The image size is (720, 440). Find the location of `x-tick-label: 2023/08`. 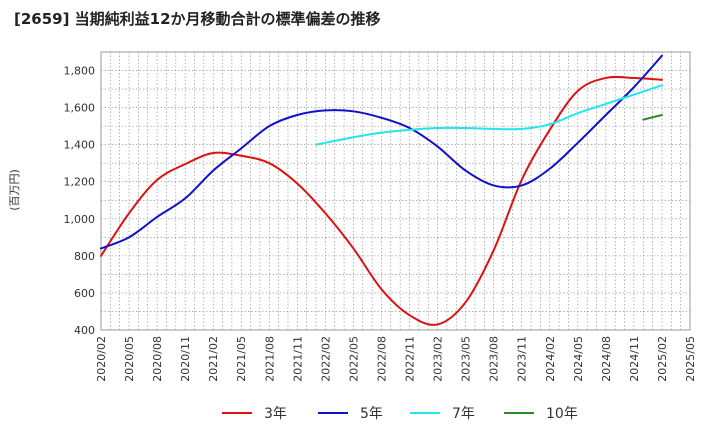

x-tick-label: 2023/08 is located at coordinates (494, 359).